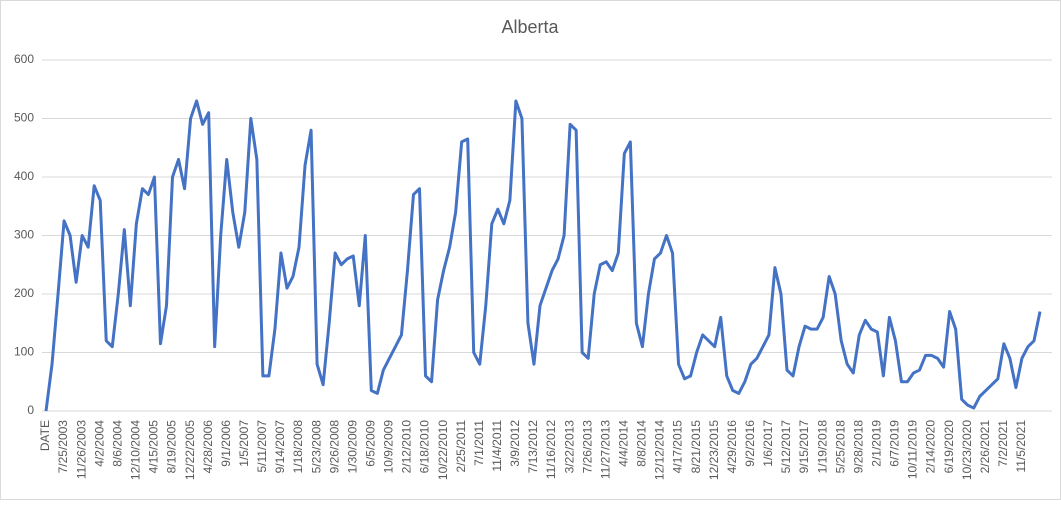 Image resolution: width=1061 pixels, height=505 pixels. Describe the element at coordinates (443, 450) in the screenshot. I see `x-tick-label: 10/22/2010` at that location.